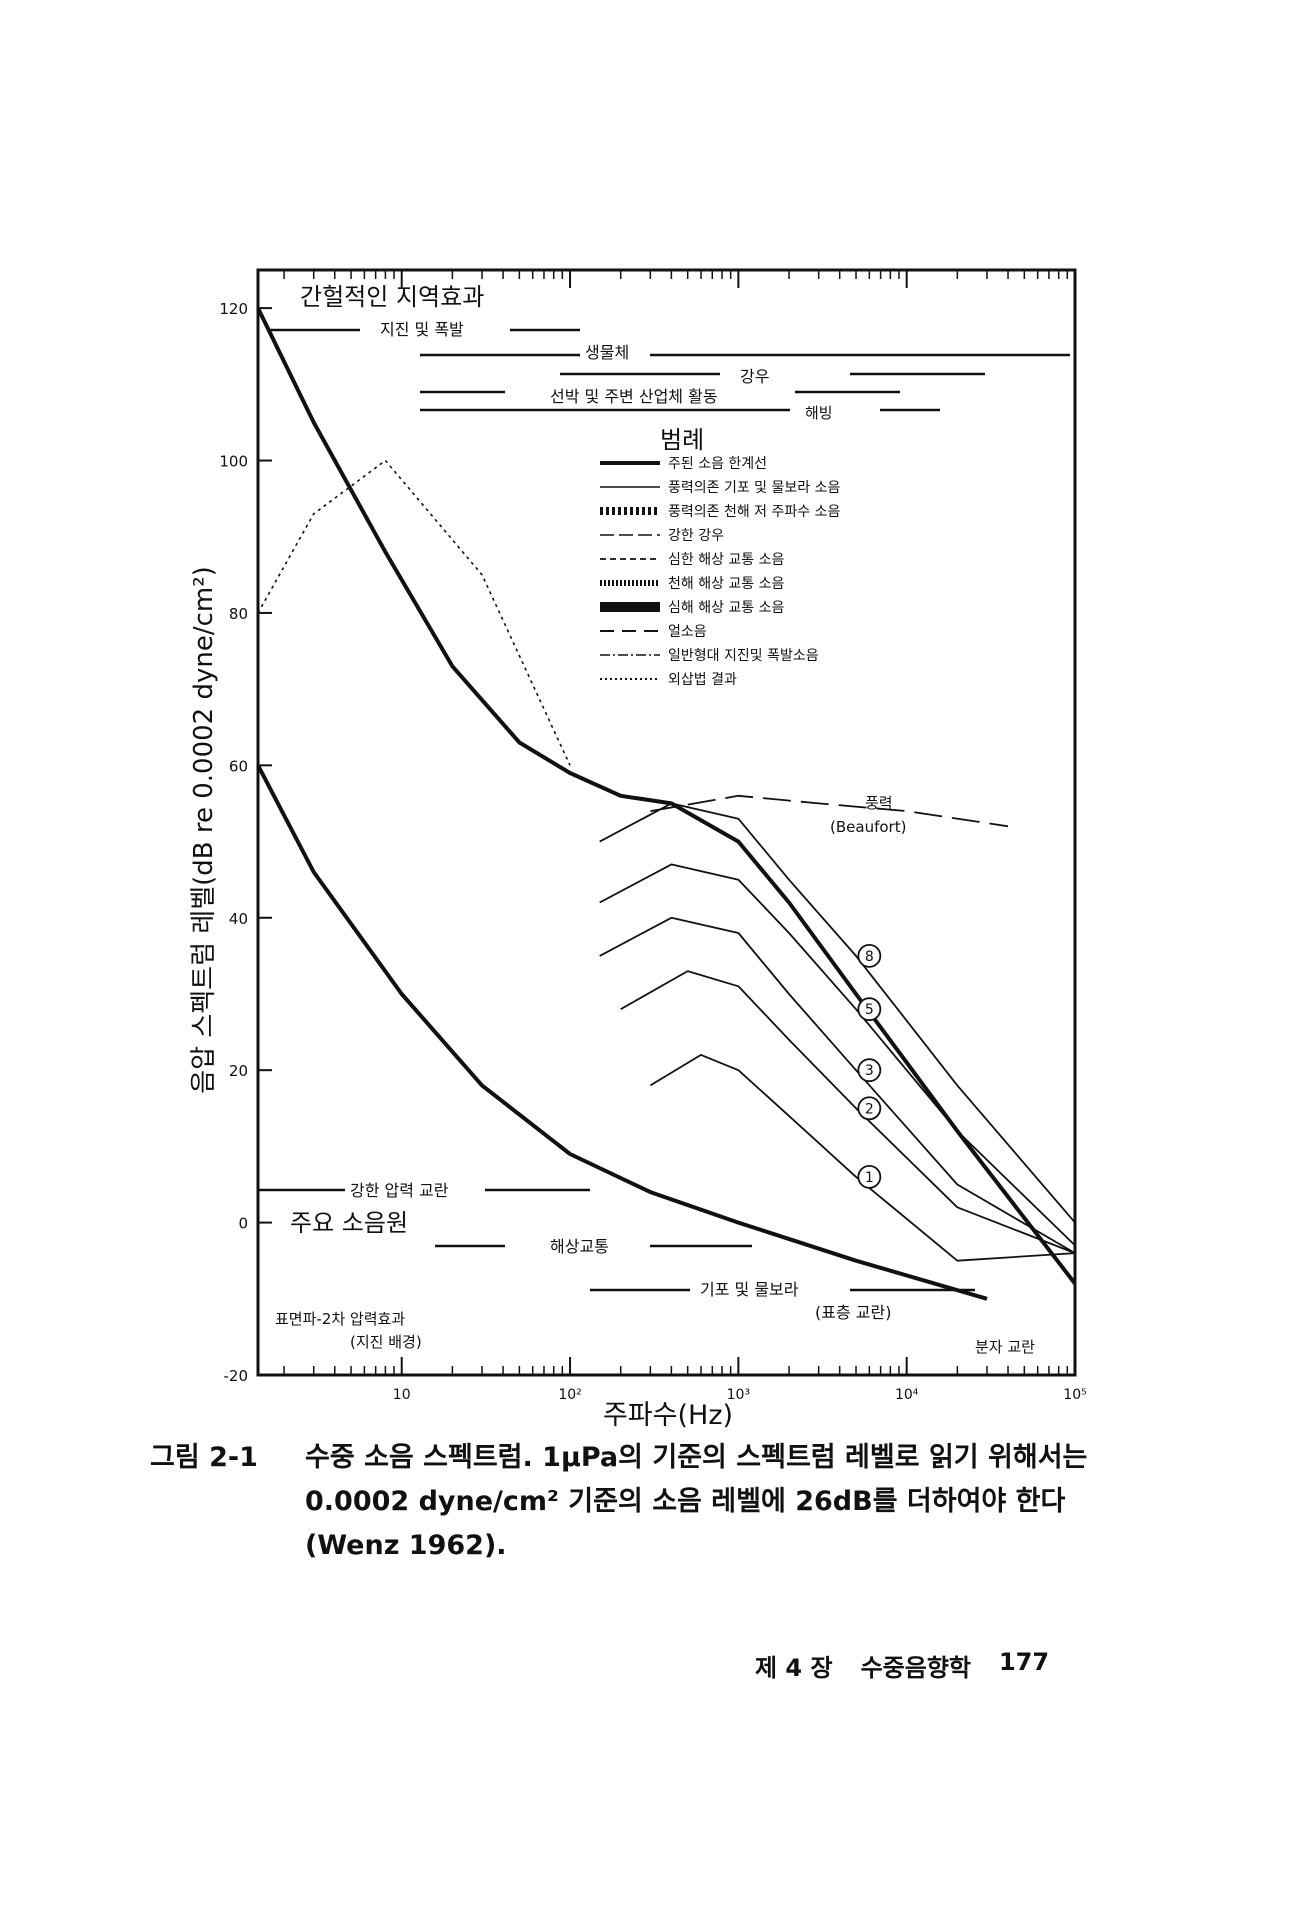  Describe the element at coordinates (579, 1246) in the screenshot. I see `annotation-shipping: 해상교통` at that location.